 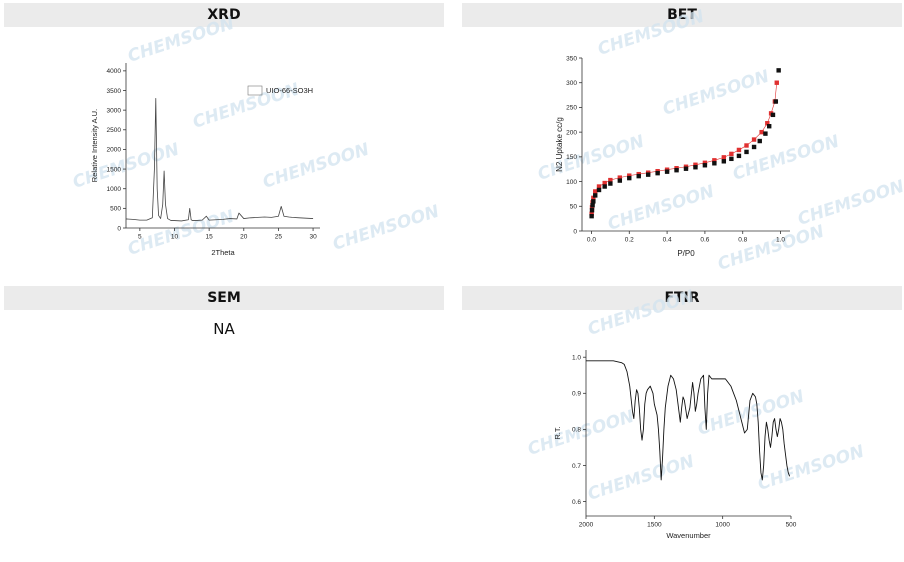 What do you see at coordinates (576, 394) in the screenshot?
I see `ftir-y-tick-label: 0.9` at bounding box center [576, 394].